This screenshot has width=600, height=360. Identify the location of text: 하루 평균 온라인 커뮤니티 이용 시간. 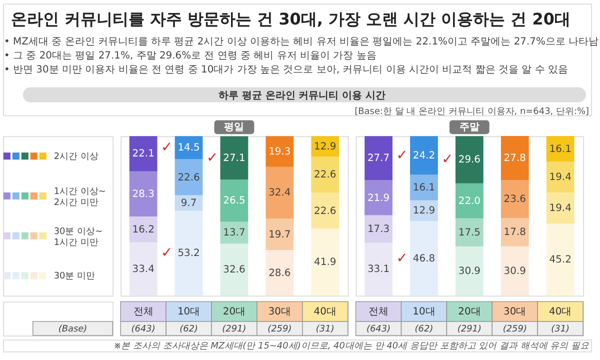
(302, 96).